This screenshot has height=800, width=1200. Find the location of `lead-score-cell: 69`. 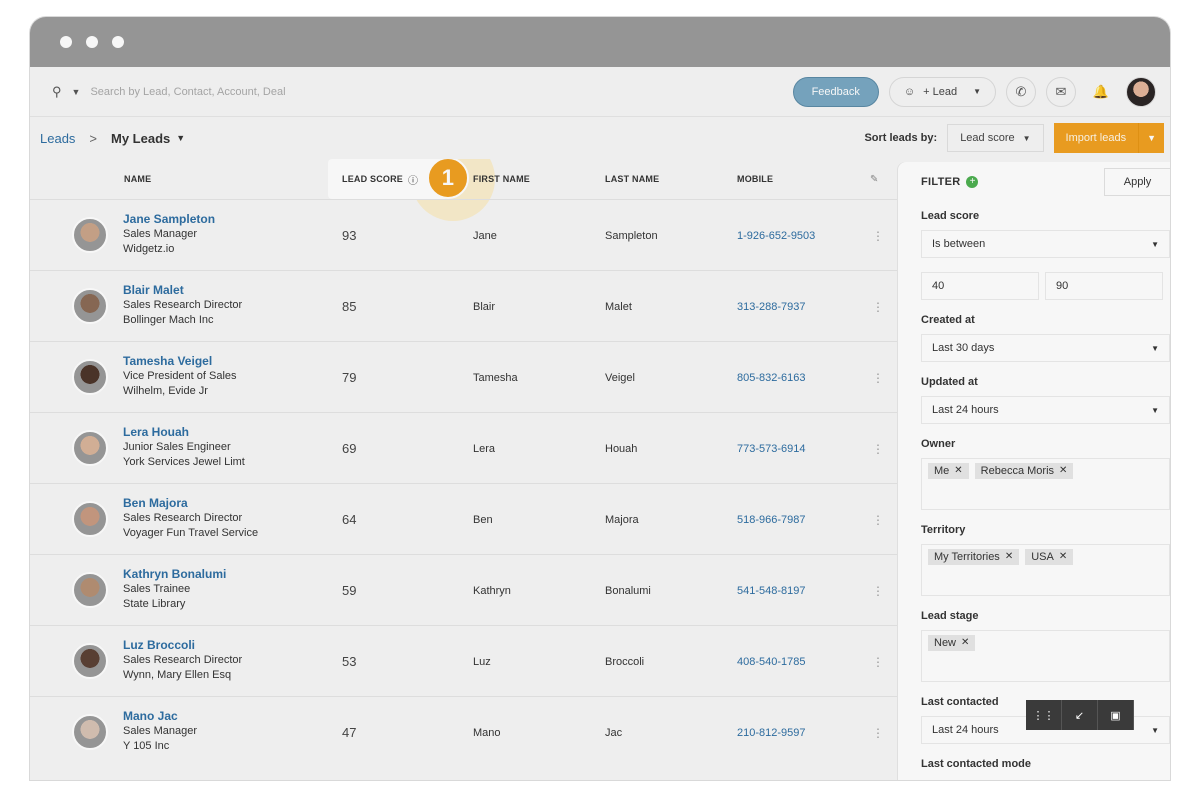

lead-score-cell: 69 is located at coordinates (349, 448).